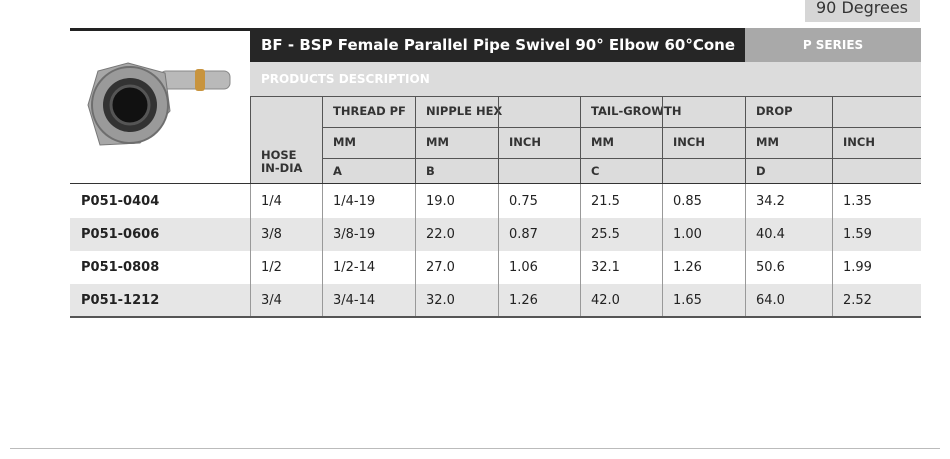 Image resolution: width=950 pixels, height=459 pixels. What do you see at coordinates (160, 201) in the screenshot?
I see `part-number: P051-0404` at bounding box center [160, 201].